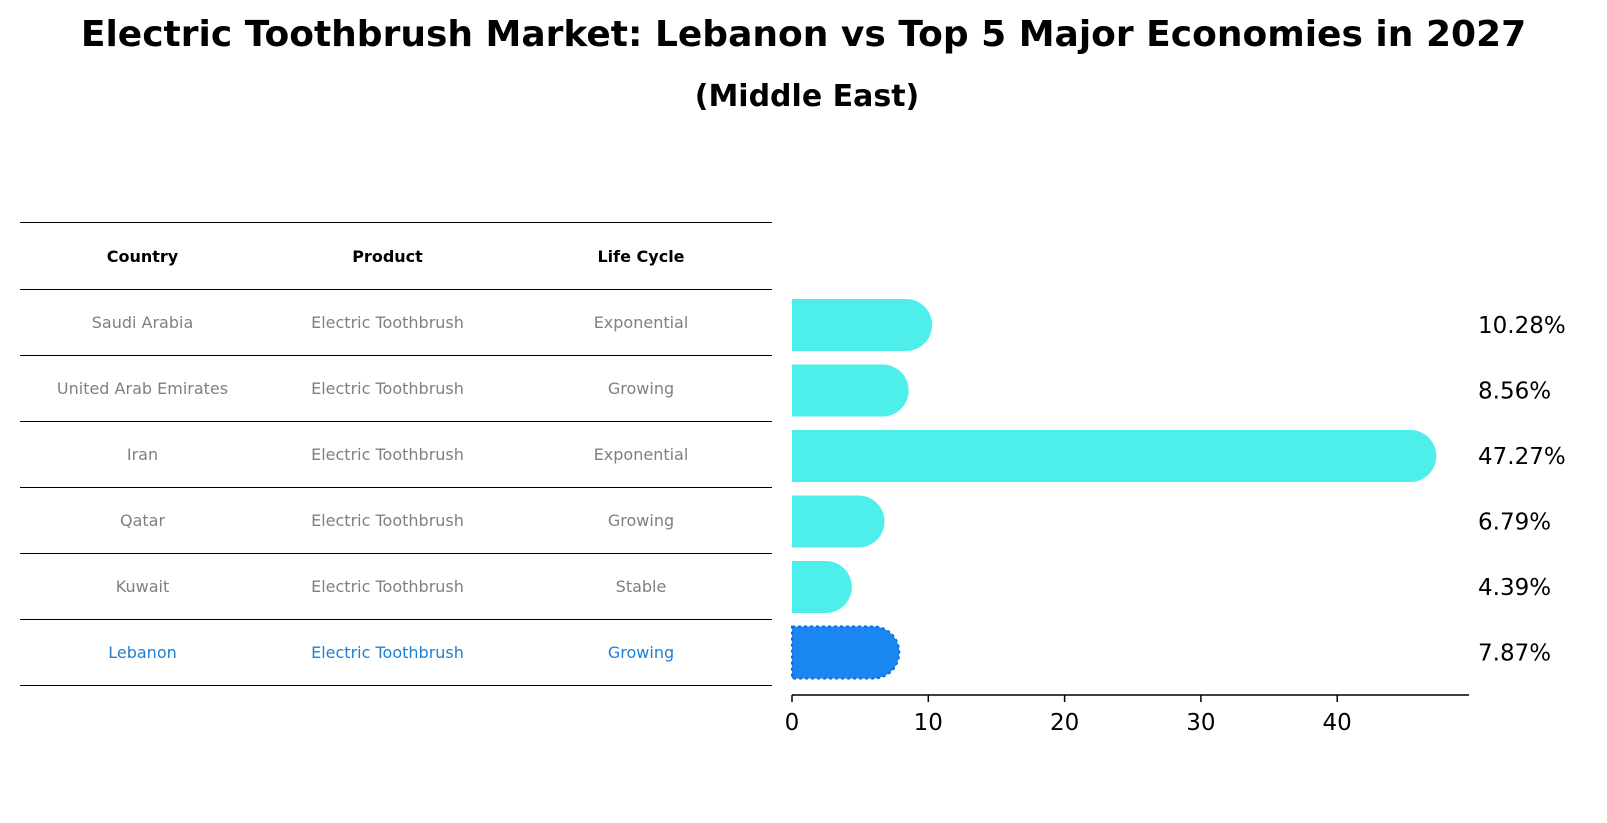 The height and width of the screenshot is (823, 1607). I want to click on bar-united-arab-emirates, so click(850, 390).